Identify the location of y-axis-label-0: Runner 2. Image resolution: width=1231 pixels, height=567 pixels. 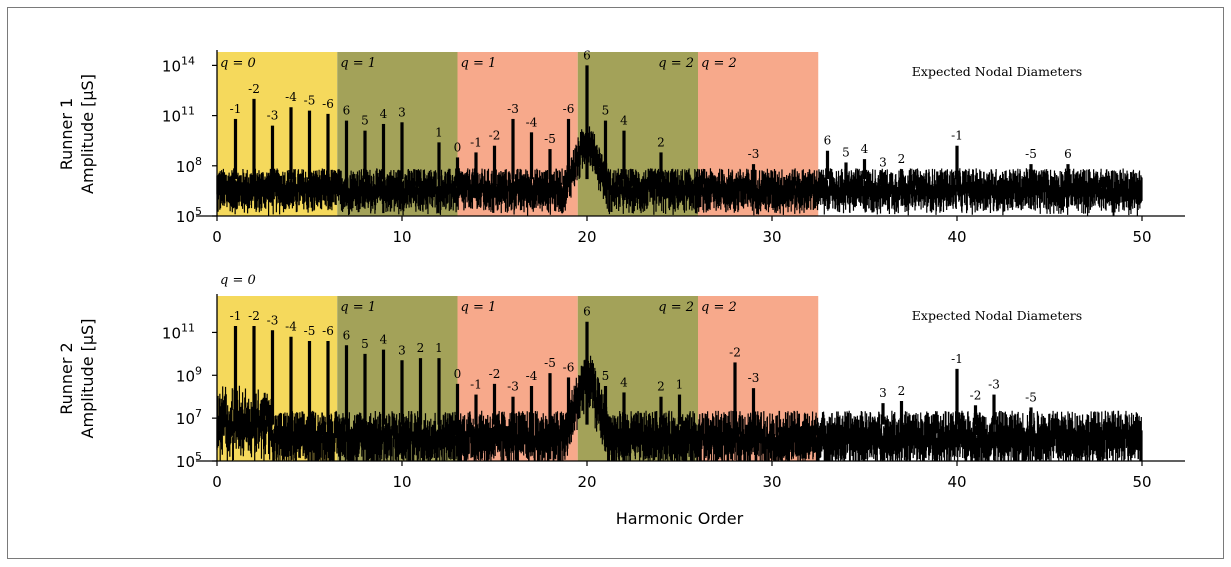
(66, 378).